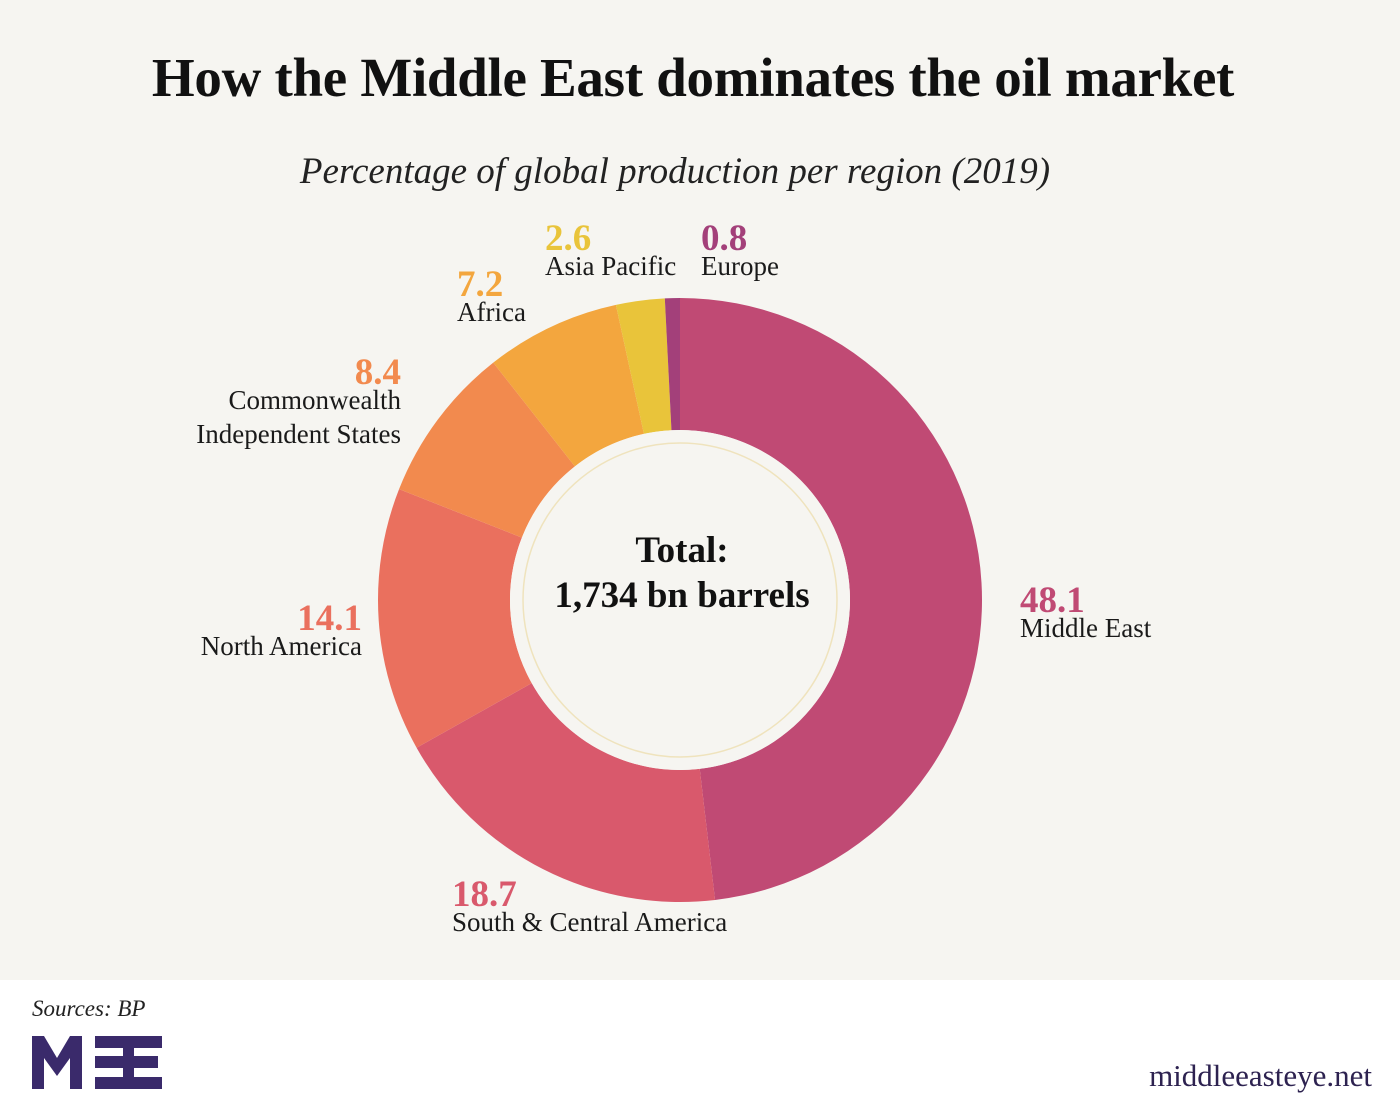  I want to click on label-europe: 0.8 Europe, so click(740, 250).